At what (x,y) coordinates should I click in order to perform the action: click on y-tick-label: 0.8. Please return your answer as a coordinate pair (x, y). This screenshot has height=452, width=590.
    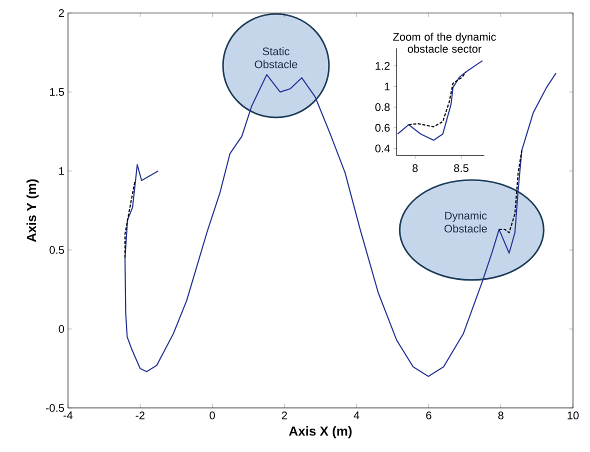
    Looking at the image, I should click on (382, 107).